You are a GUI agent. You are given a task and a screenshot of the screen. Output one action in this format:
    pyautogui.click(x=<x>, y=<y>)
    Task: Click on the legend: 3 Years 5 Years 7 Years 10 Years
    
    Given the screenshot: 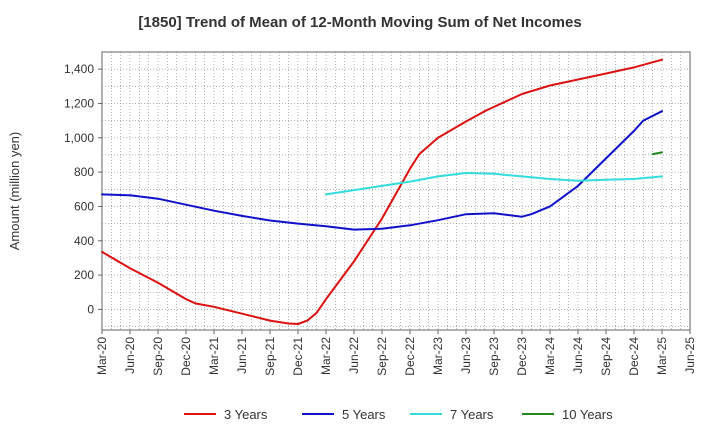 What is the action you would take?
    pyautogui.click(x=398, y=414)
    